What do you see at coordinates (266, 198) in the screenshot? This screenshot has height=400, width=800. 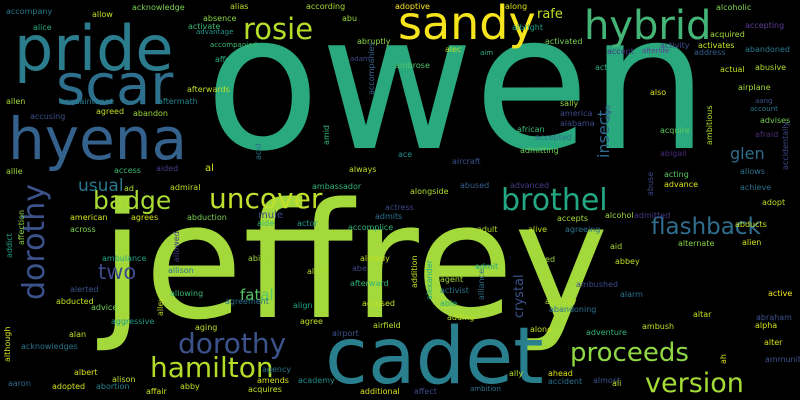 I see `word-uncover: uncover` at bounding box center [266, 198].